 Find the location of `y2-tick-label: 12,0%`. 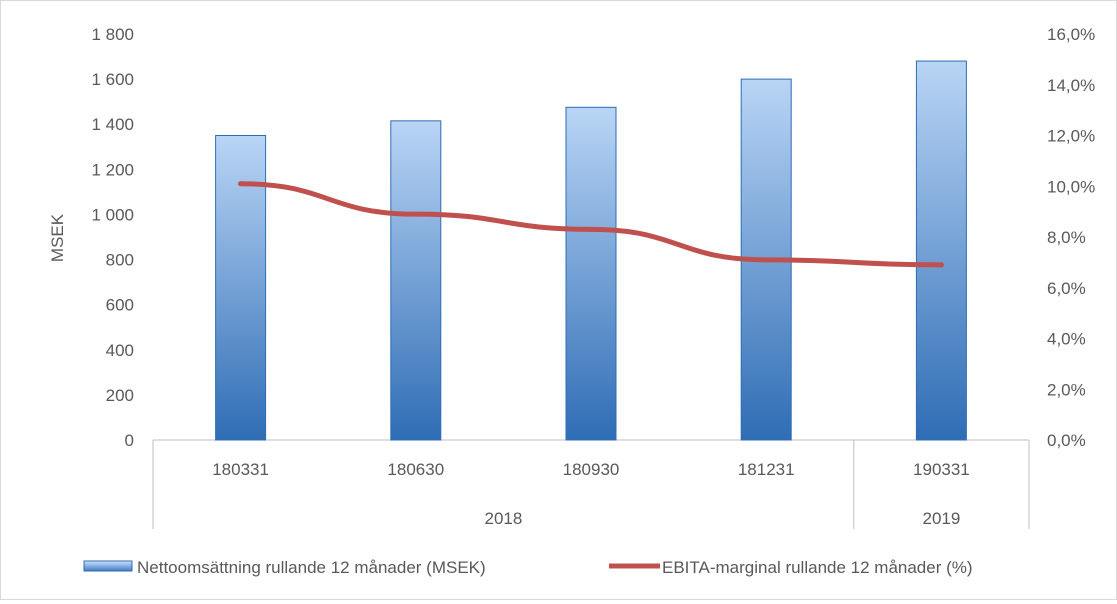

y2-tick-label: 12,0% is located at coordinates (1071, 136).